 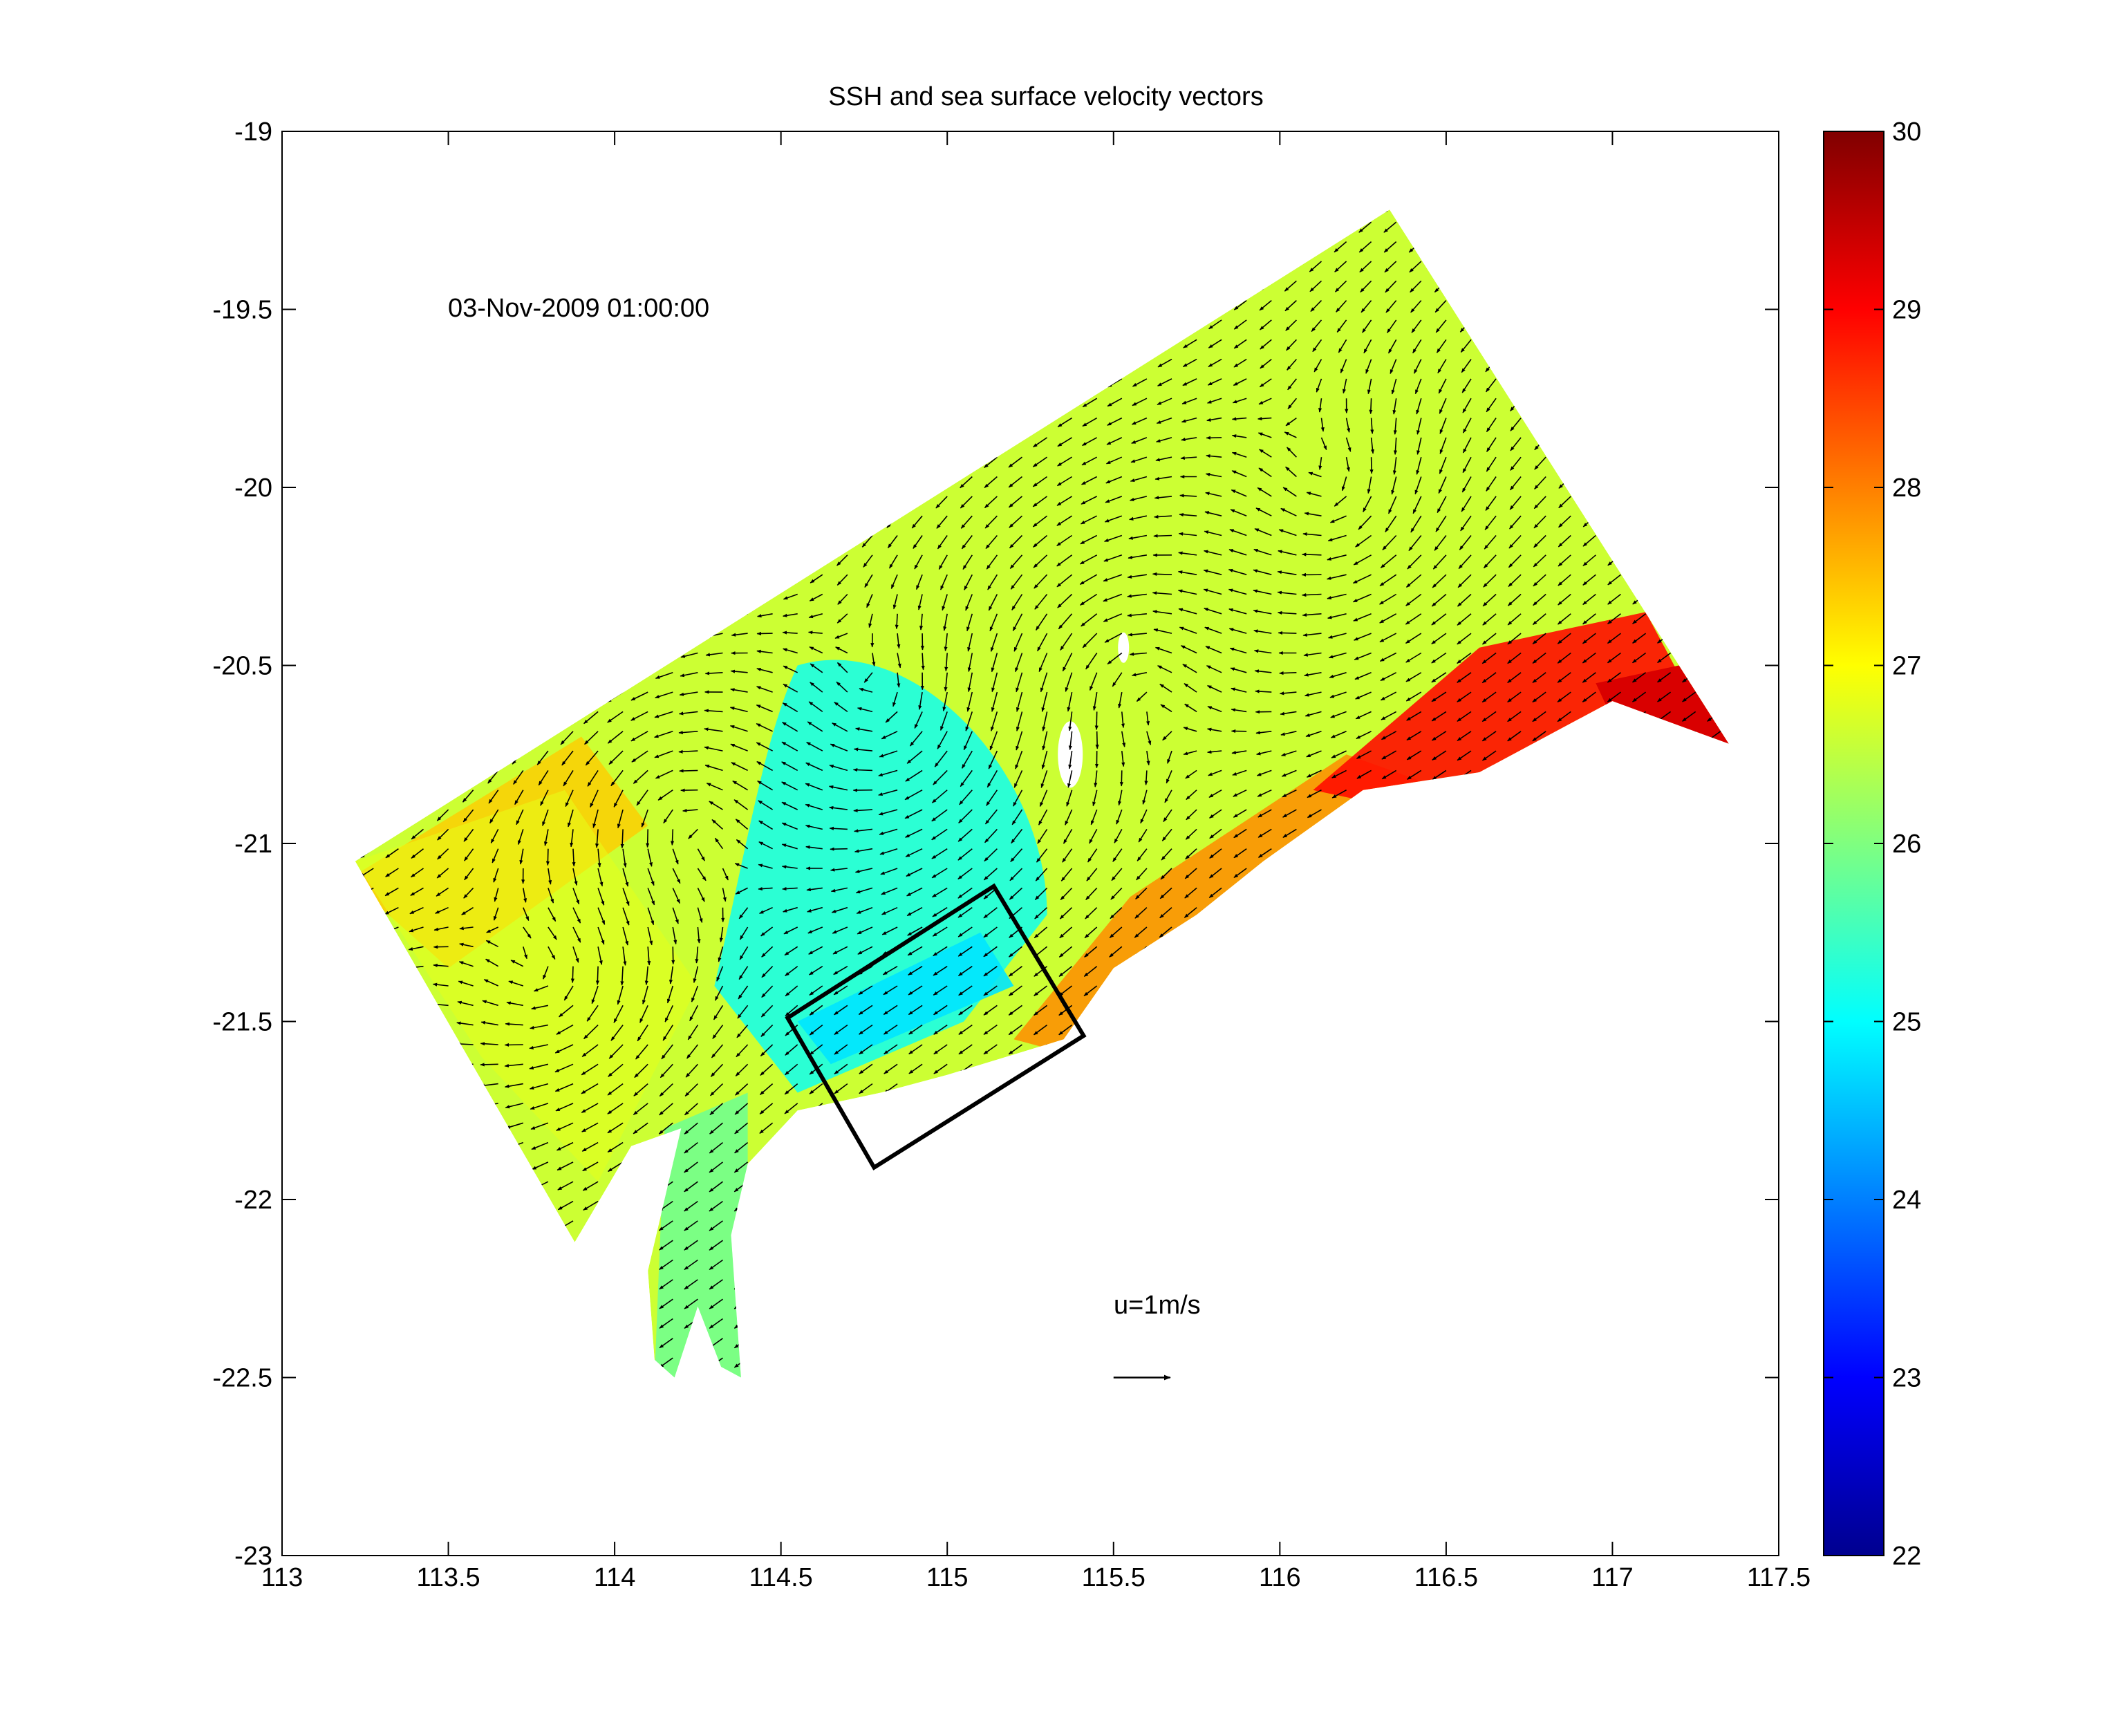 What do you see at coordinates (448, 1577) in the screenshot?
I see `x-tick-label: 113.5` at bounding box center [448, 1577].